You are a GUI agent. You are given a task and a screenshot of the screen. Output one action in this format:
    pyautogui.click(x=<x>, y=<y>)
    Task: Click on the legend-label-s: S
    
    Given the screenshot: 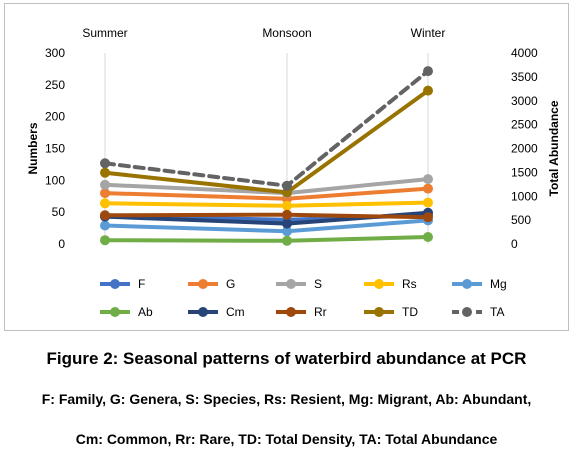 What is the action you would take?
    pyautogui.click(x=318, y=284)
    